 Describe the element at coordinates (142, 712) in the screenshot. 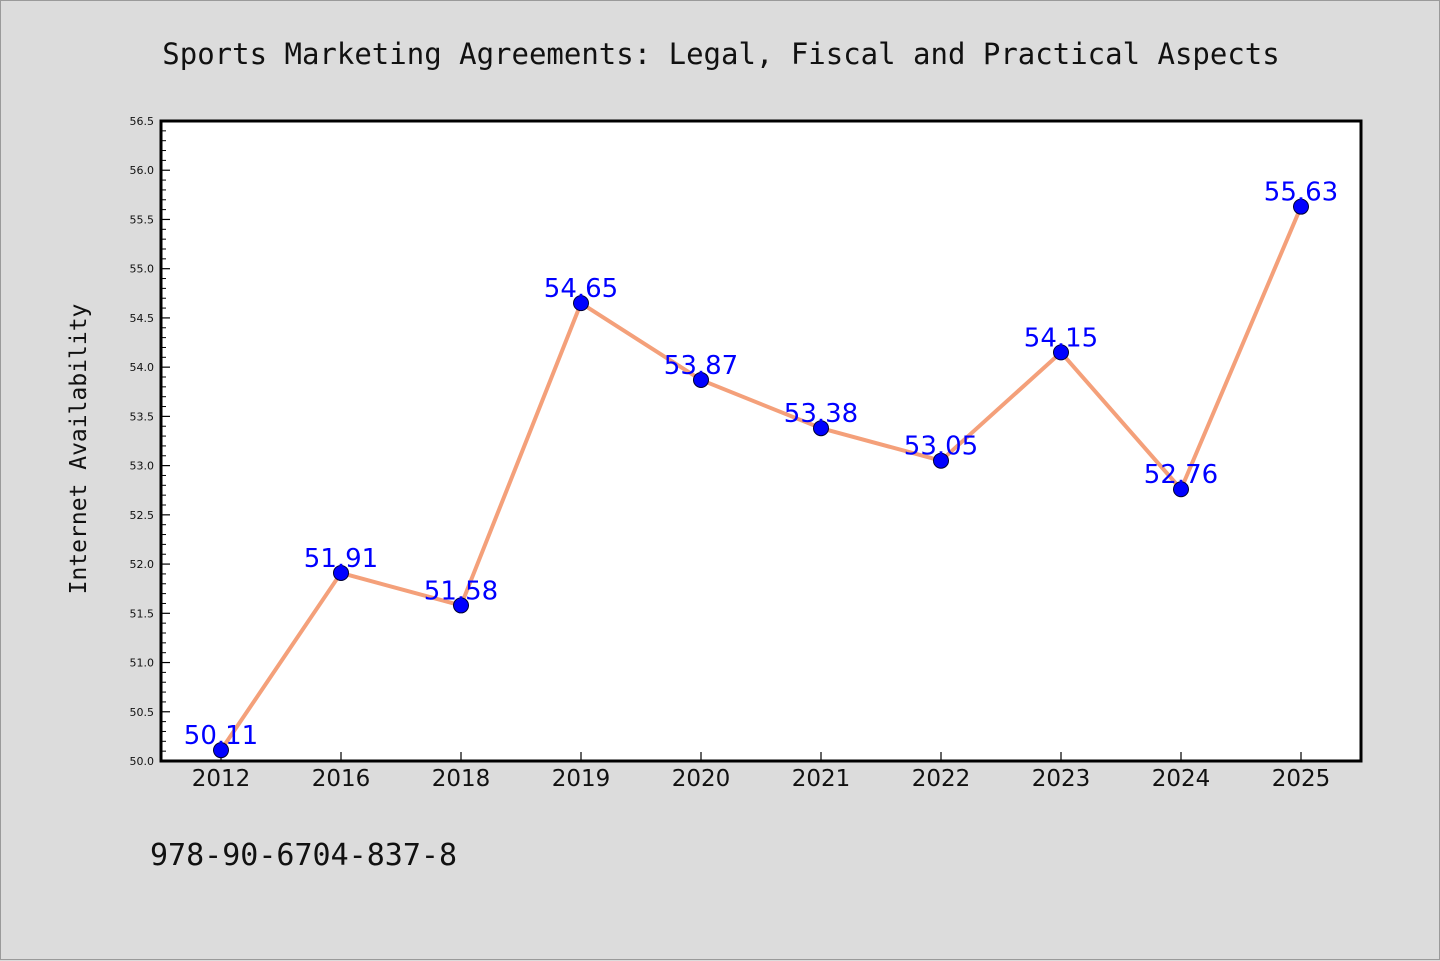

I see `y-tick-label: 50.5` at that location.